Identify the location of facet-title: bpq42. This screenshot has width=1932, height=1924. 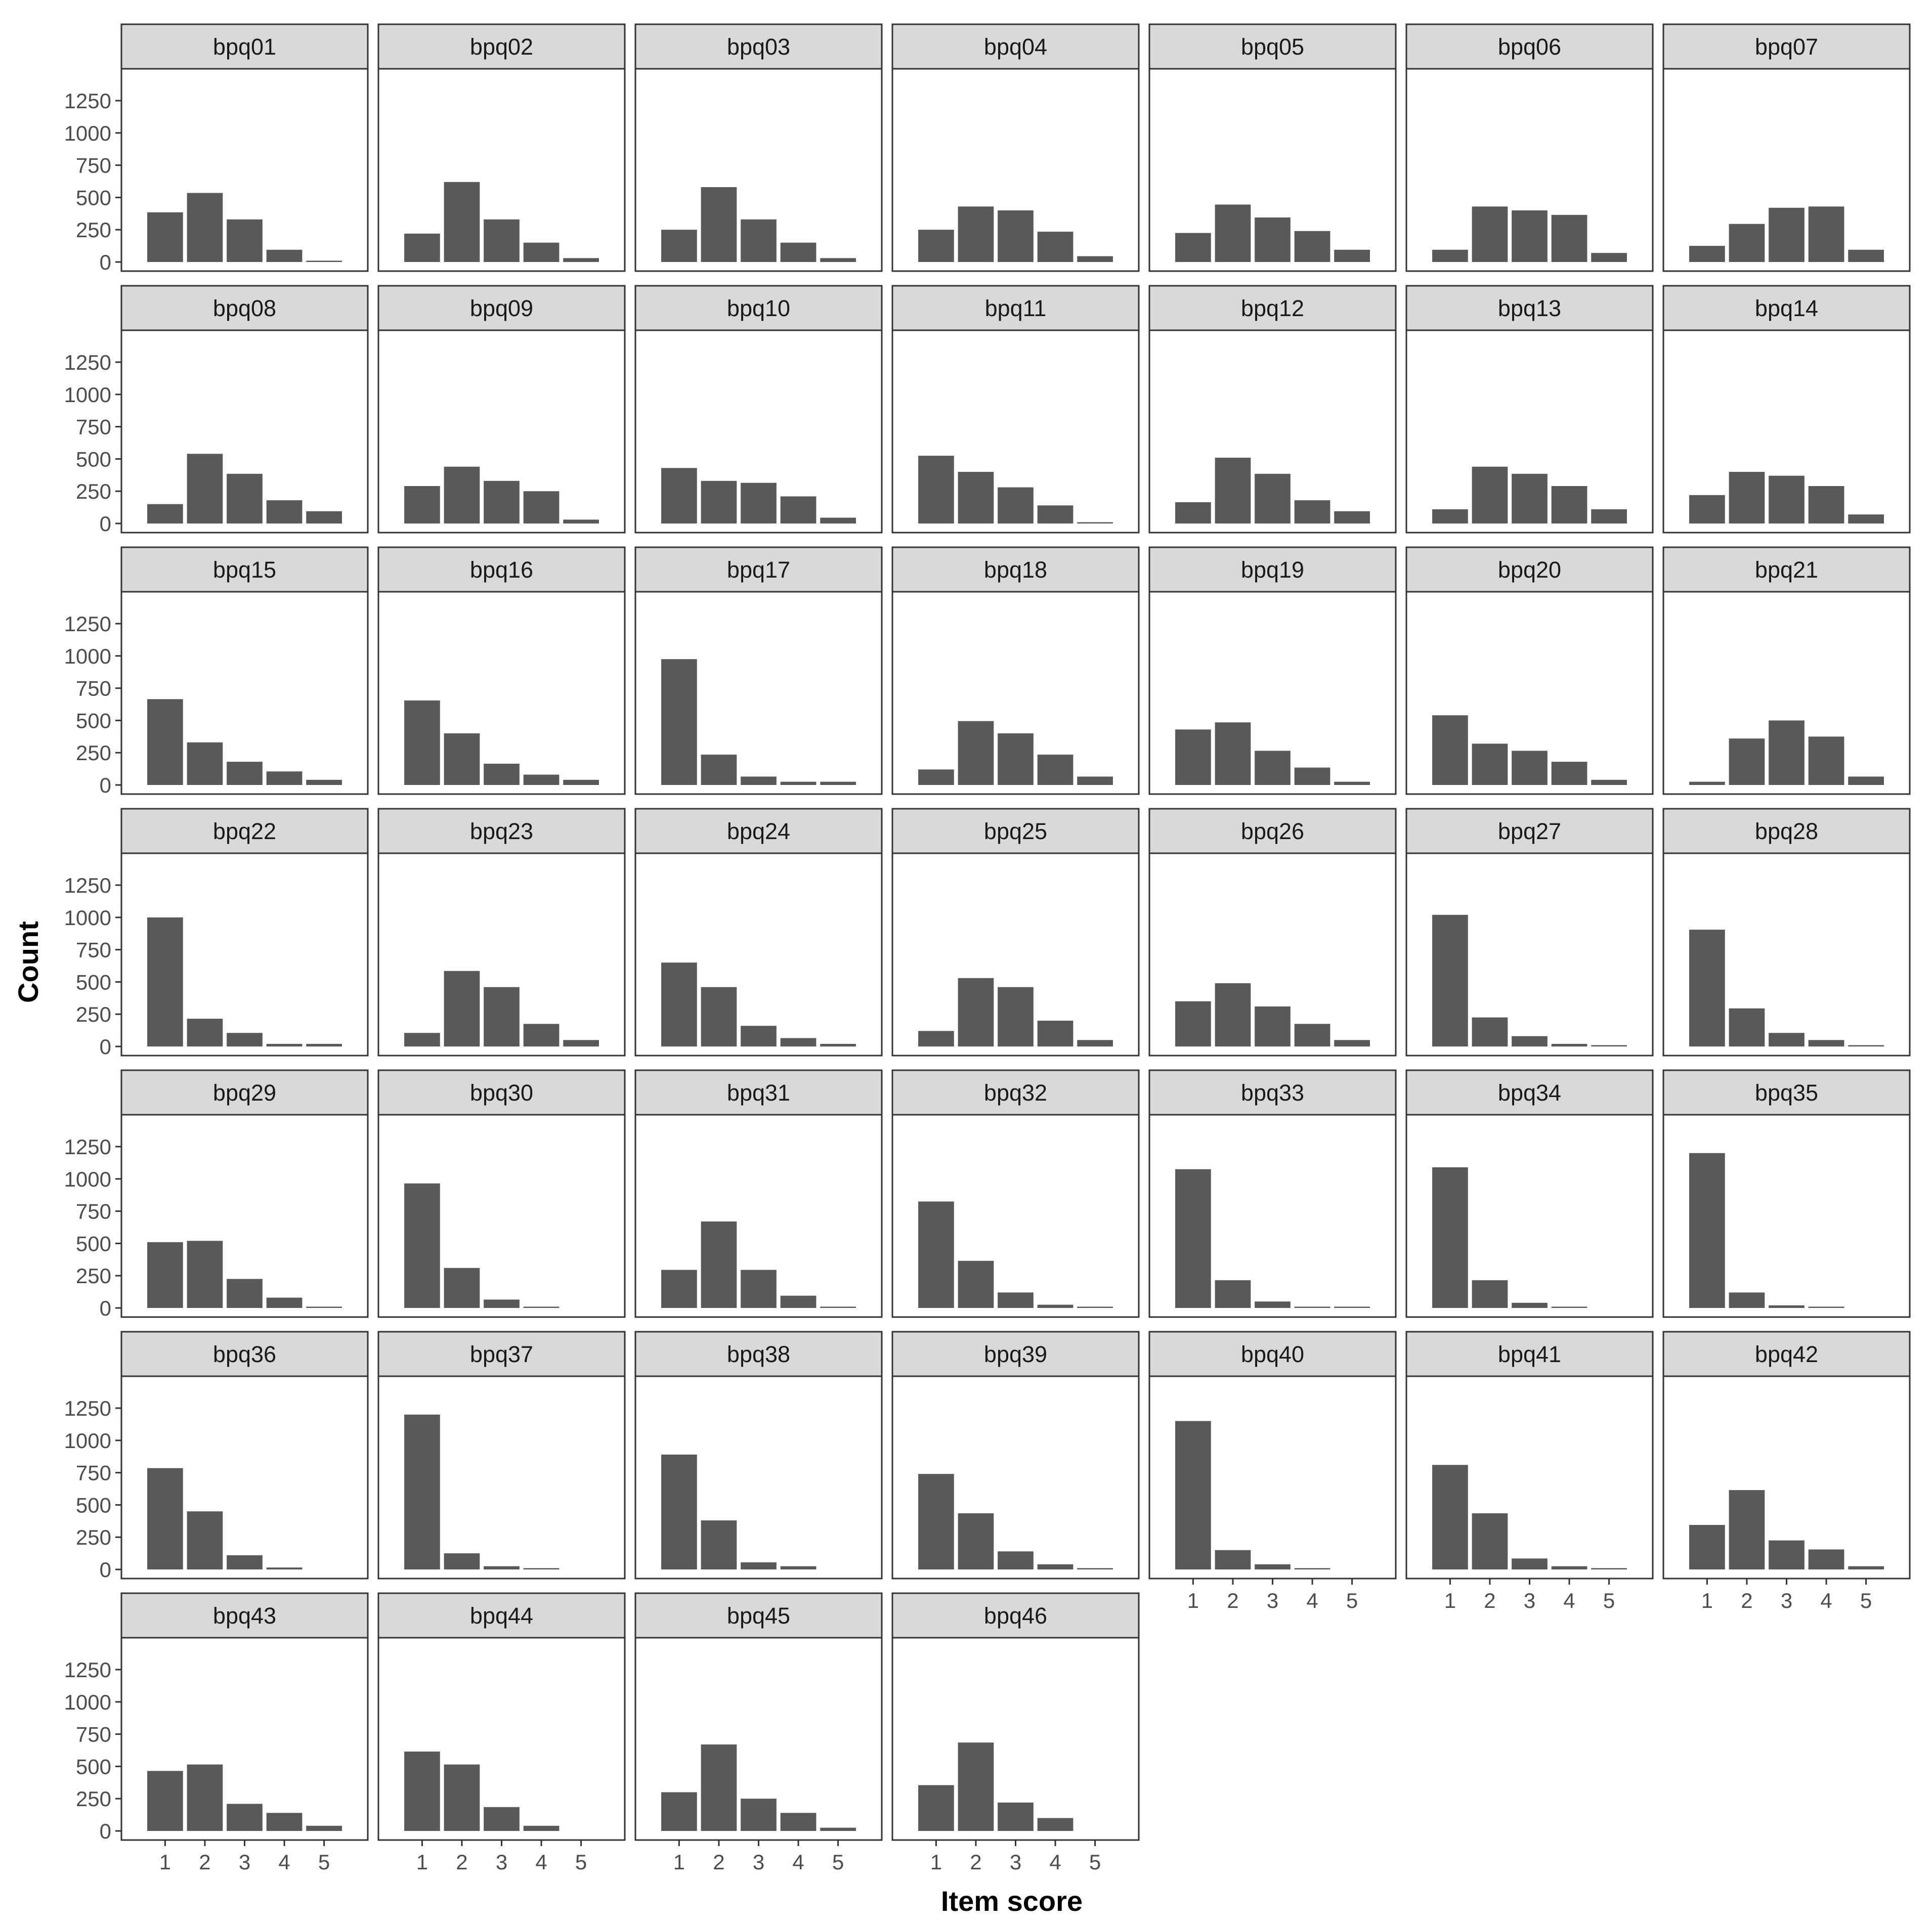
(1786, 1354).